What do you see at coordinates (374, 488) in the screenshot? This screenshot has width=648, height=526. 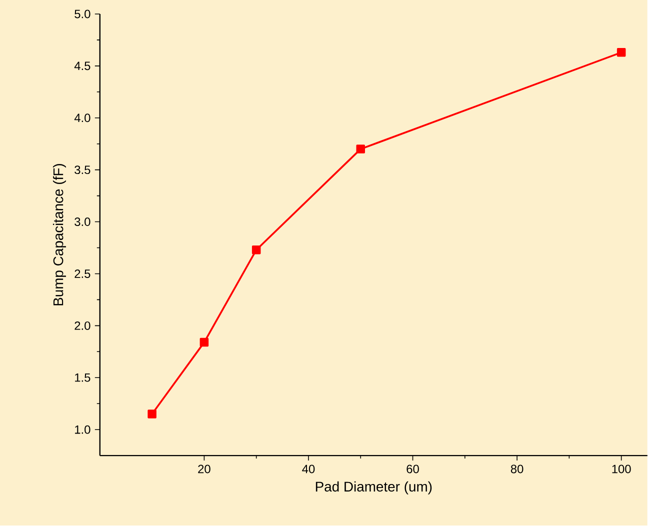 I see `x-axis-title: Pad Diameter (um)` at bounding box center [374, 488].